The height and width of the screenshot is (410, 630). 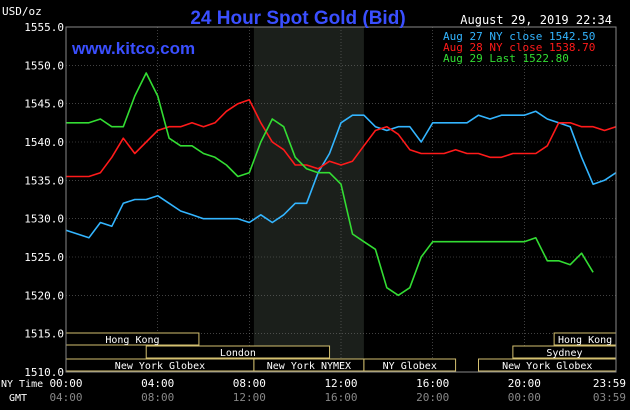 What do you see at coordinates (44, 295) in the screenshot?
I see `y-tick-label: 1520.0` at bounding box center [44, 295].